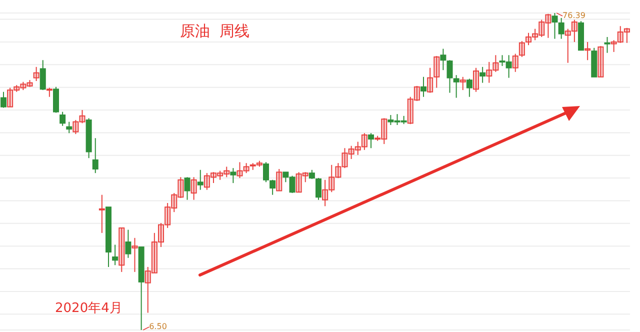  Describe the element at coordinates (88, 308) in the screenshot. I see `annotation: 2020年4月` at that location.